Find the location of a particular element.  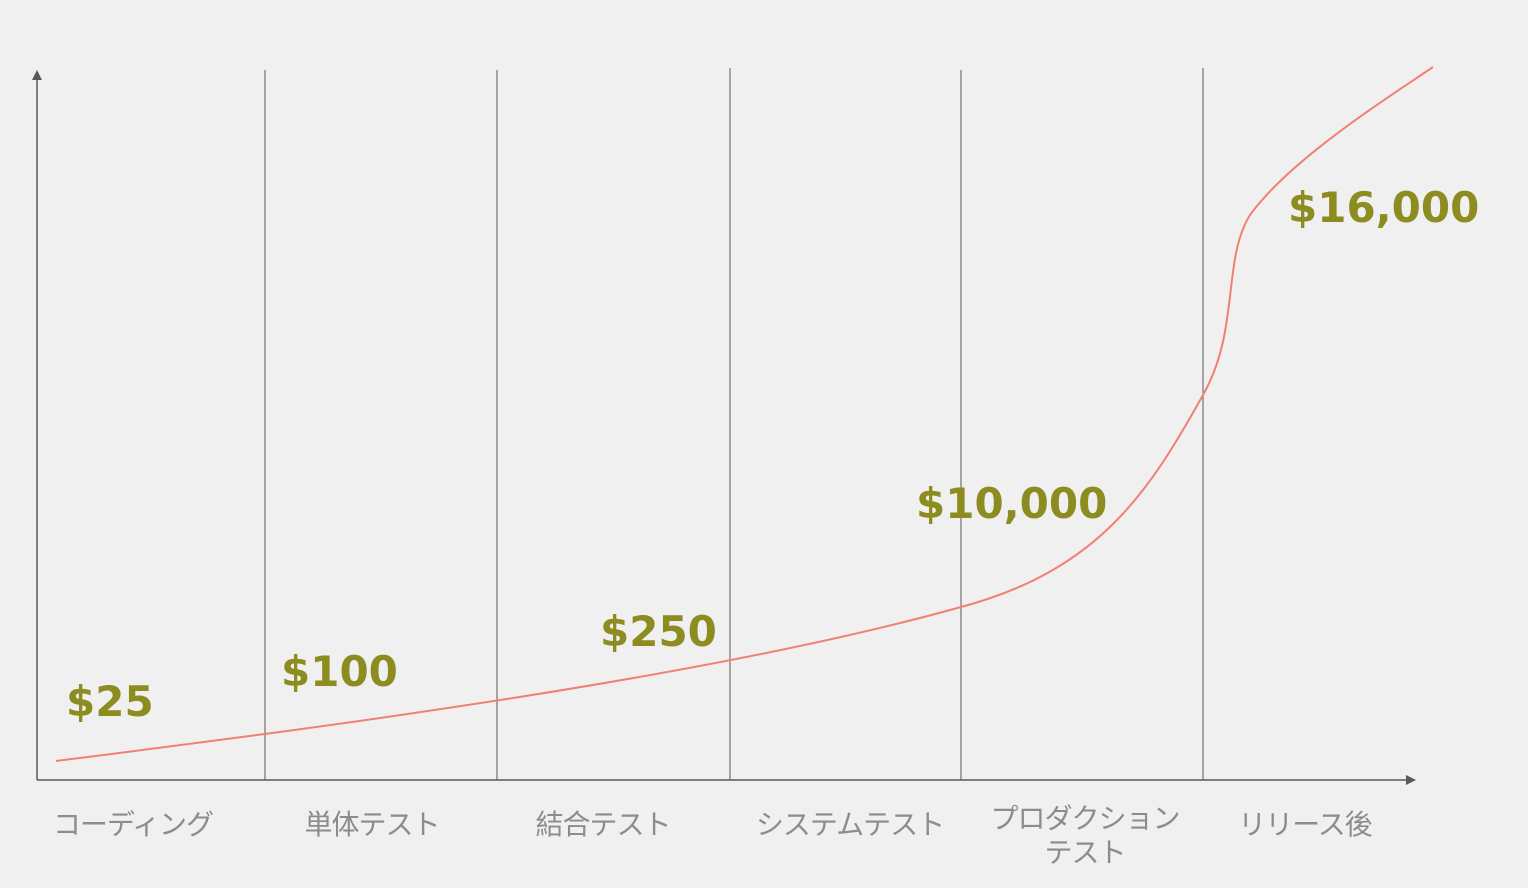

phase-label-production-test-line2: テスト is located at coordinates (1084, 852).